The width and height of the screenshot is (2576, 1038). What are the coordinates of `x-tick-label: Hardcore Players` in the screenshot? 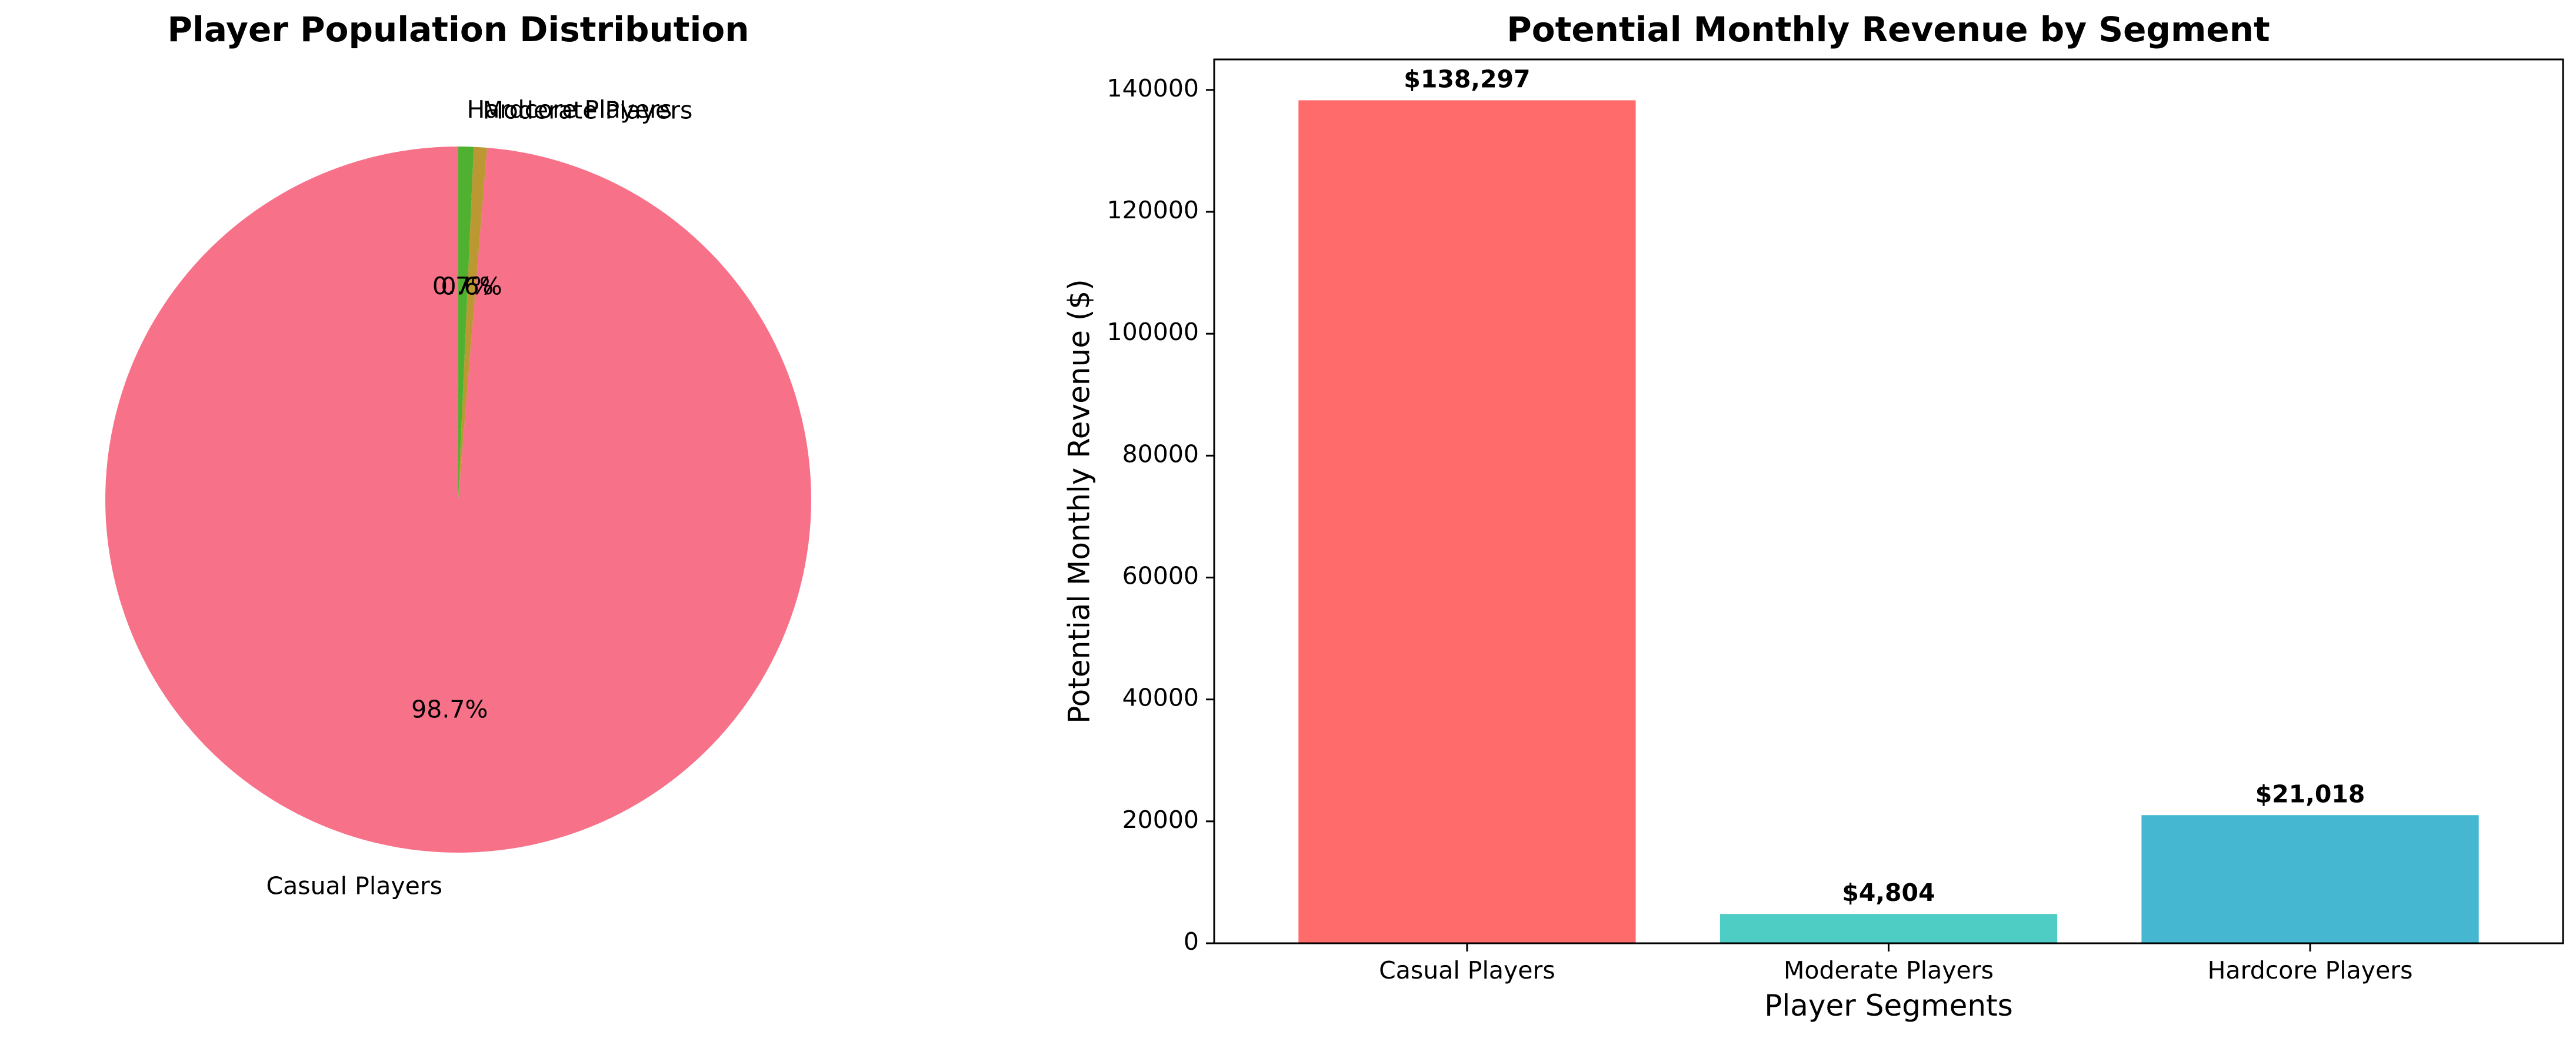 It's located at (2310, 970).